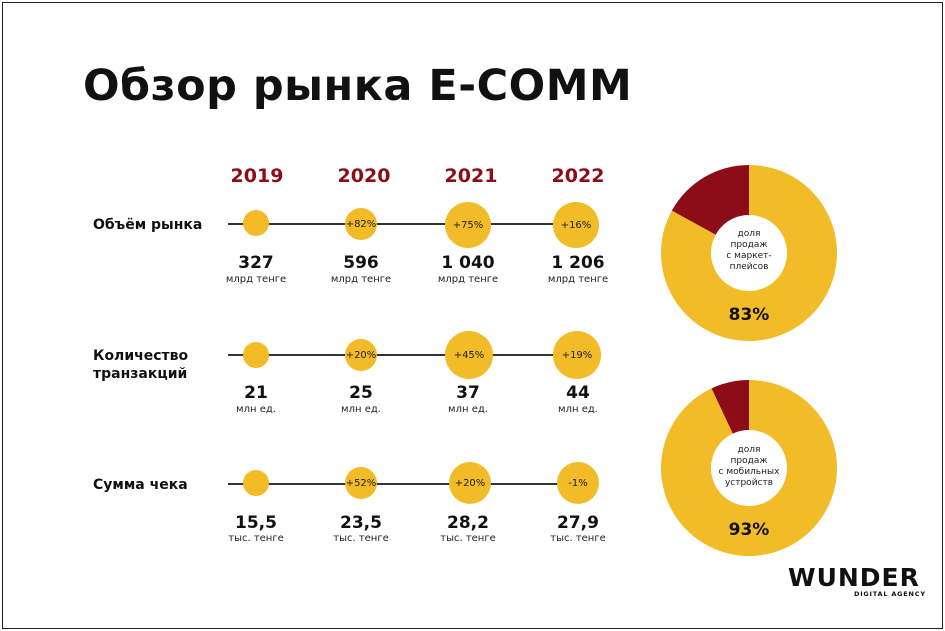 The image size is (945, 631). What do you see at coordinates (257, 176) in the screenshot?
I see `year-label-2019: 2019` at bounding box center [257, 176].